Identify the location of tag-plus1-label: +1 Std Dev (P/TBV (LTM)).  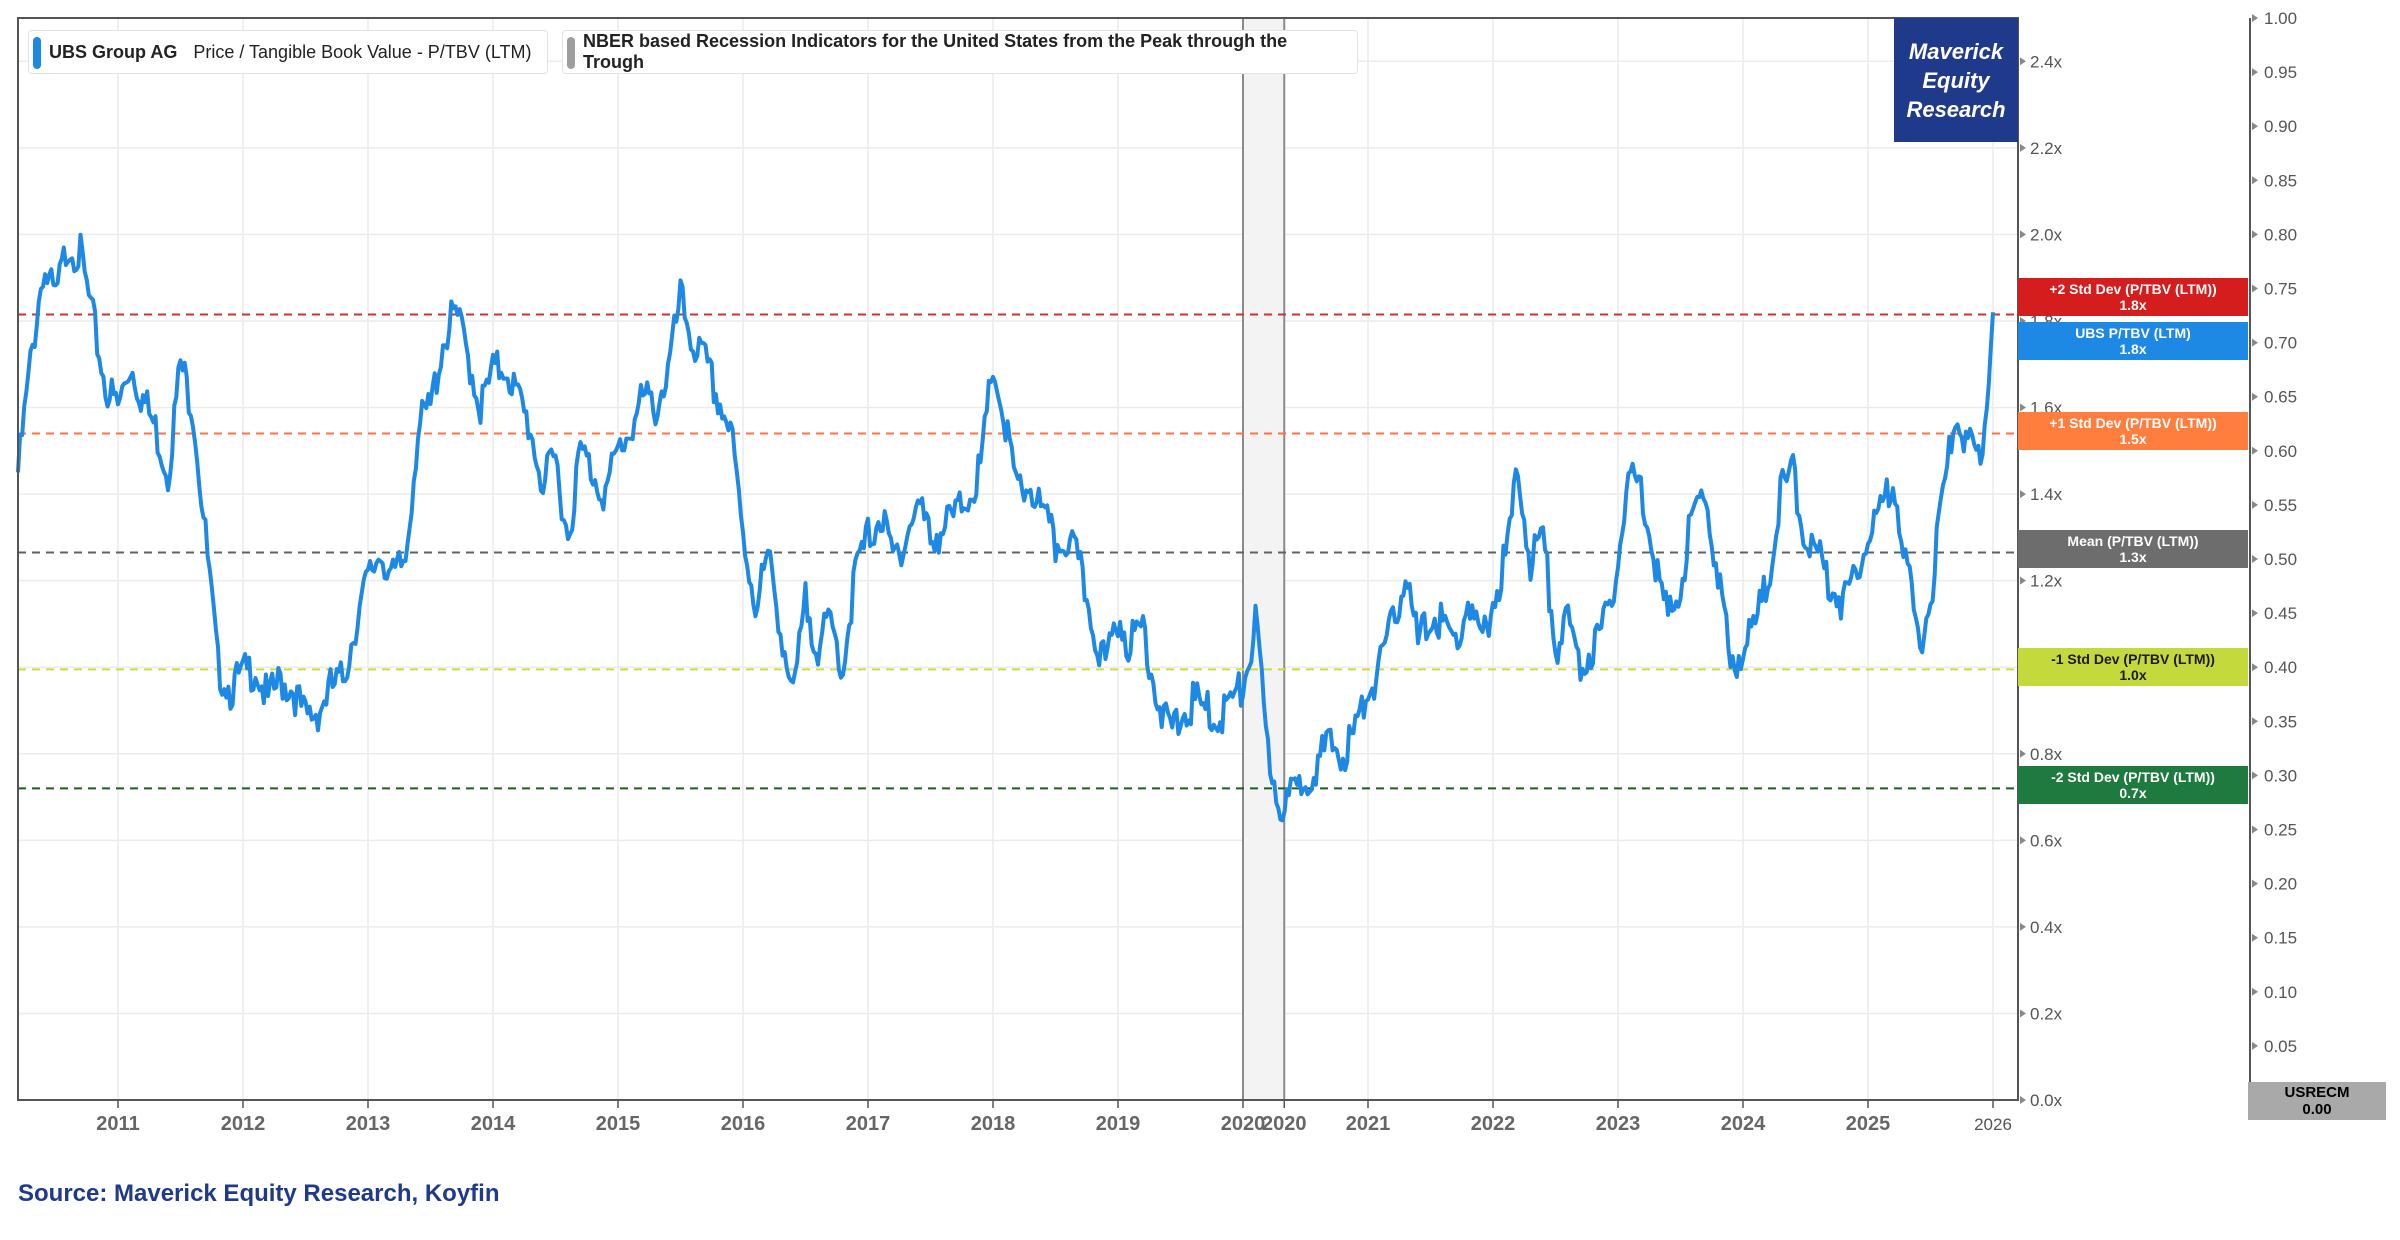
(2133, 423).